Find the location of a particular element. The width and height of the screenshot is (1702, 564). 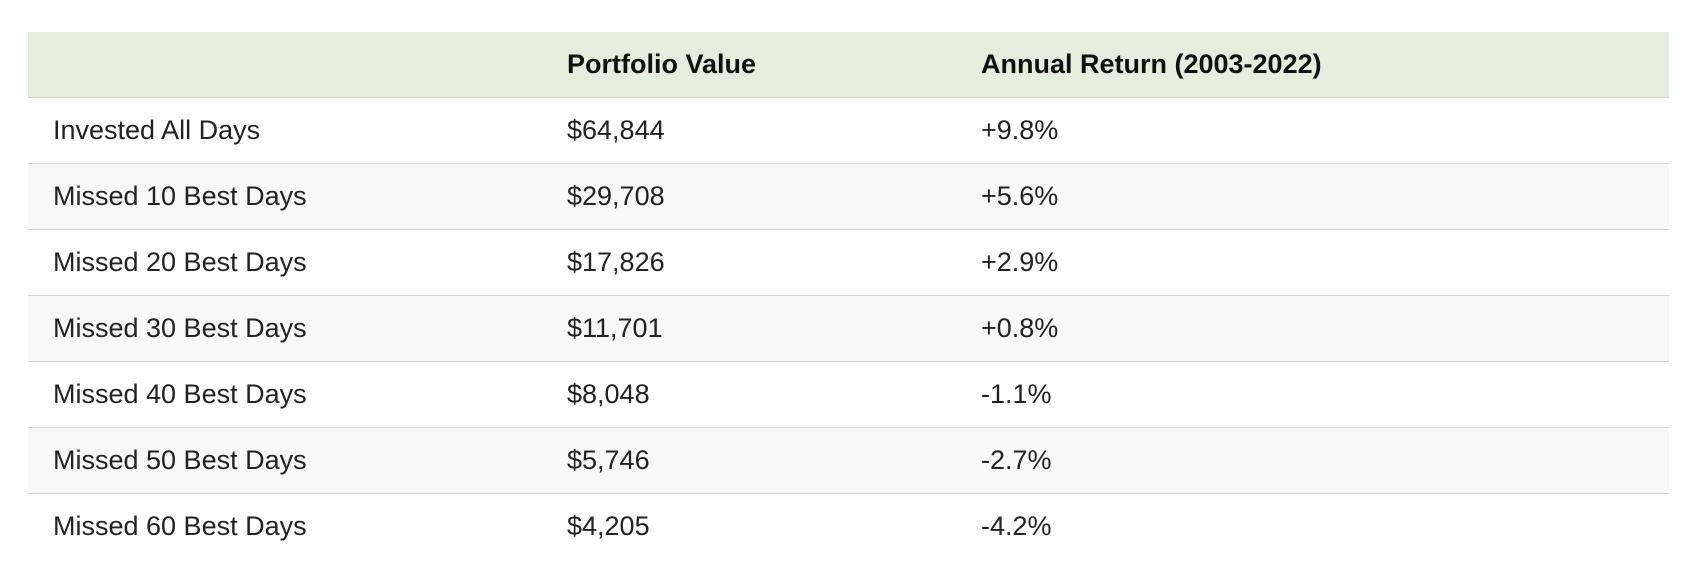

row-portfolio-value: $5,746 is located at coordinates (774, 460).